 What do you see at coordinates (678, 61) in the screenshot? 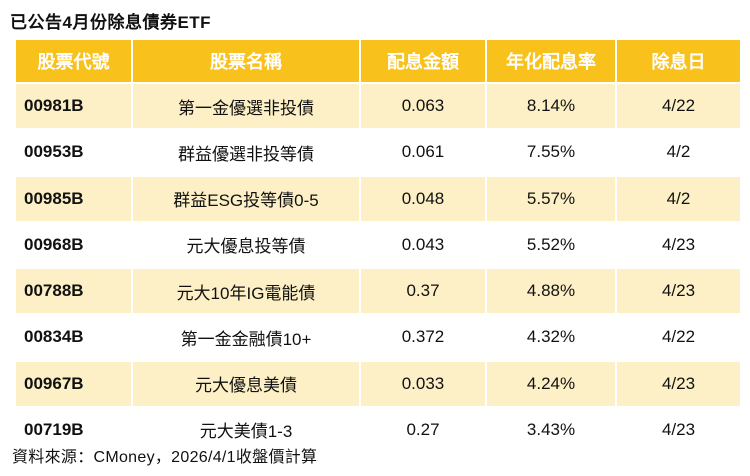
I see `header-date: 除息日` at bounding box center [678, 61].